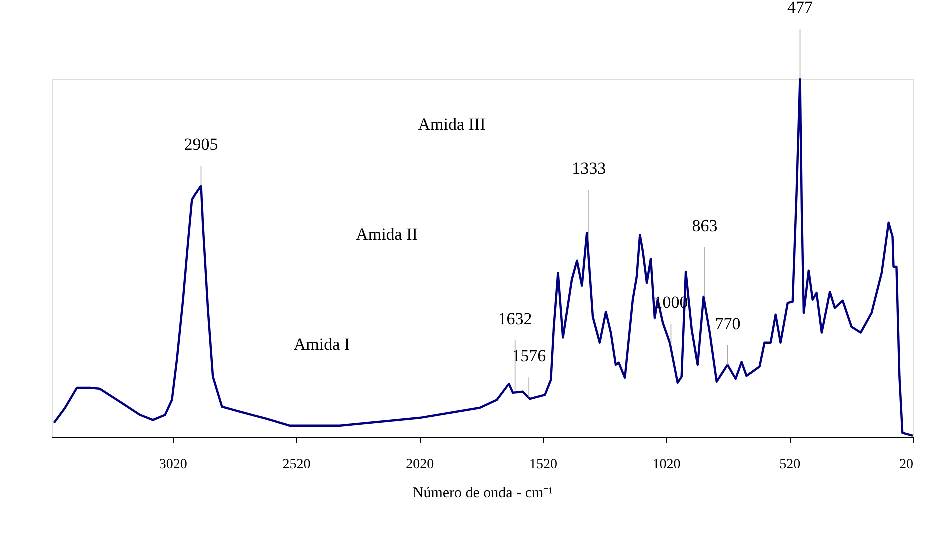 The image size is (949, 547). I want to click on annotation: 1632, so click(515, 318).